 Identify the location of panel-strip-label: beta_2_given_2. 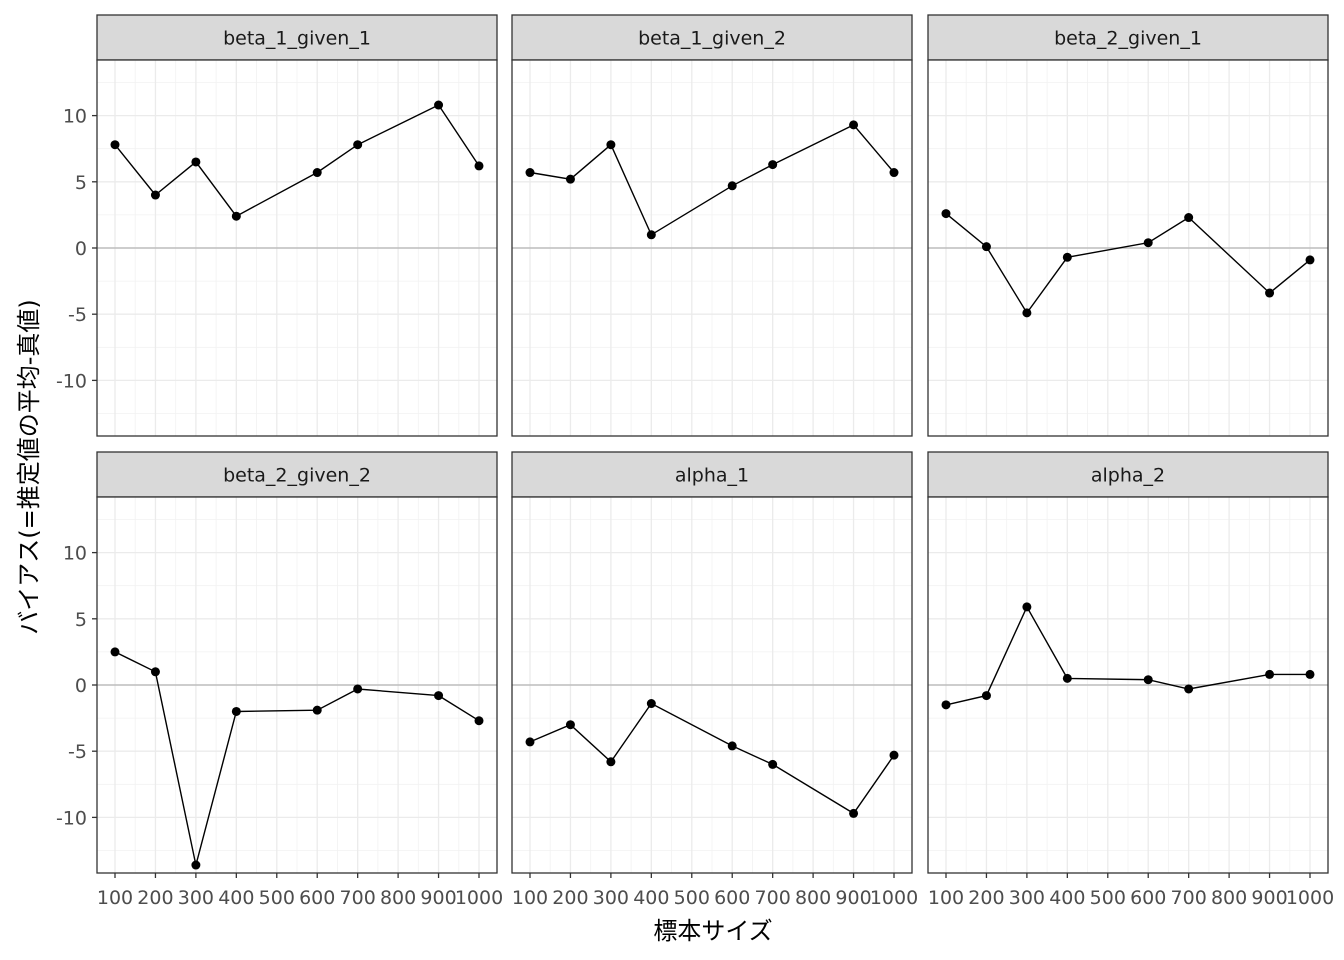
(297, 476).